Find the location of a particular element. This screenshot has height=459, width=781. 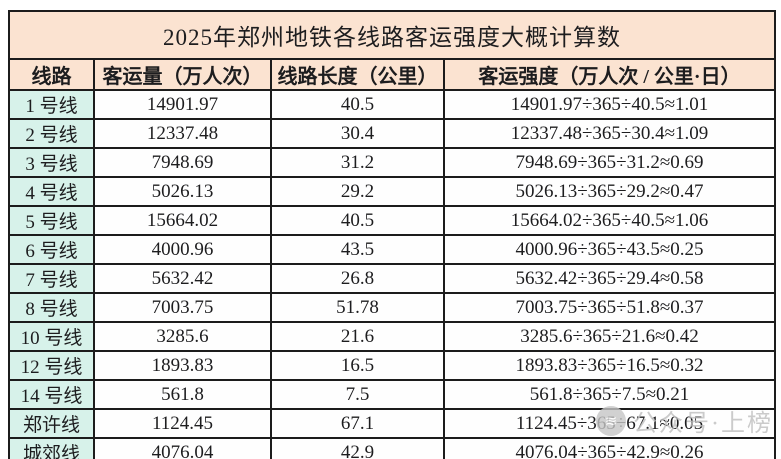

length-cell: 21.6 is located at coordinates (357, 336).